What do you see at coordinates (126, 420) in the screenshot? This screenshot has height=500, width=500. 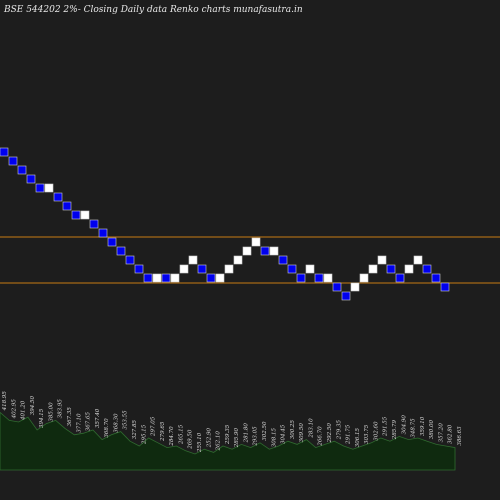 I see `volume-label-13: 353.55` at bounding box center [126, 420].